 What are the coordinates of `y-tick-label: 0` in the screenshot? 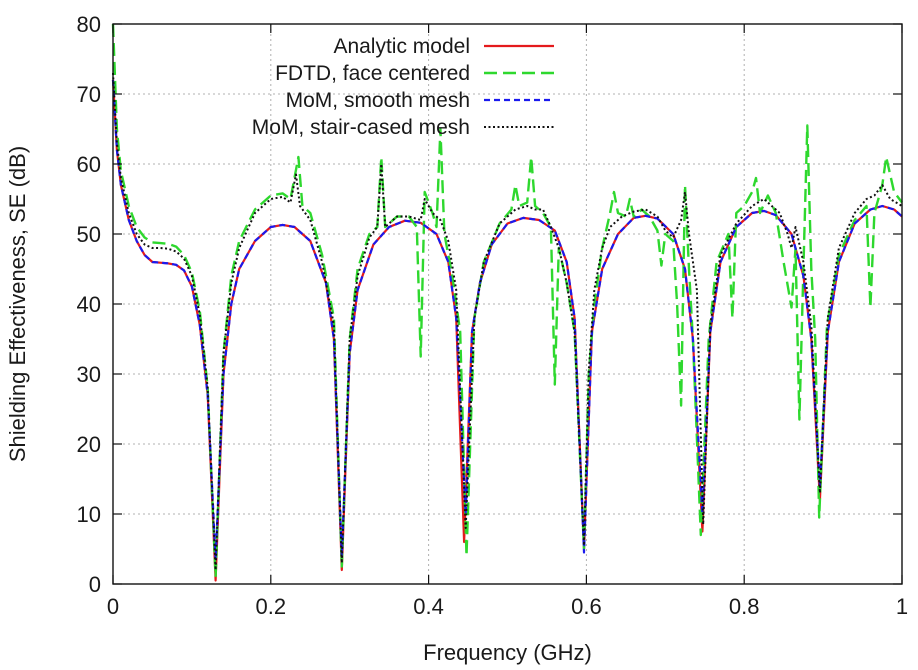 It's located at (95, 584).